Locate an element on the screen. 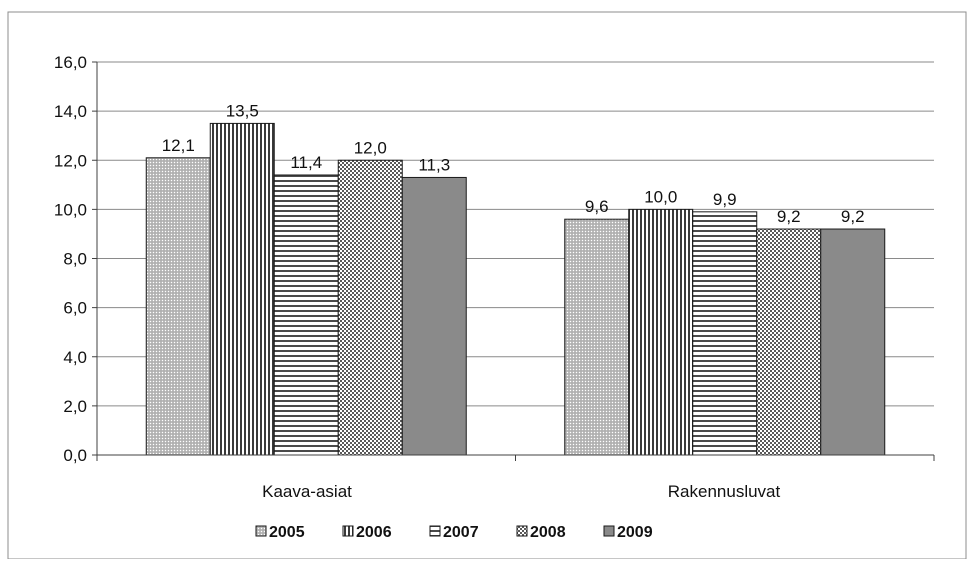 Image resolution: width=974 pixels, height=564 pixels. legend-label-2005: 2005 is located at coordinates (287, 532).